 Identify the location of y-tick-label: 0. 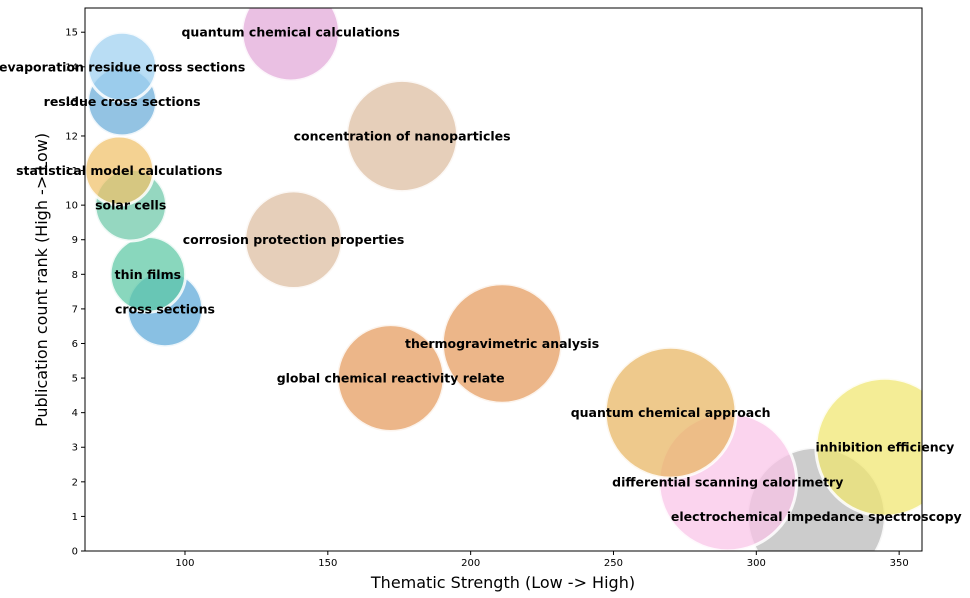
(75, 552).